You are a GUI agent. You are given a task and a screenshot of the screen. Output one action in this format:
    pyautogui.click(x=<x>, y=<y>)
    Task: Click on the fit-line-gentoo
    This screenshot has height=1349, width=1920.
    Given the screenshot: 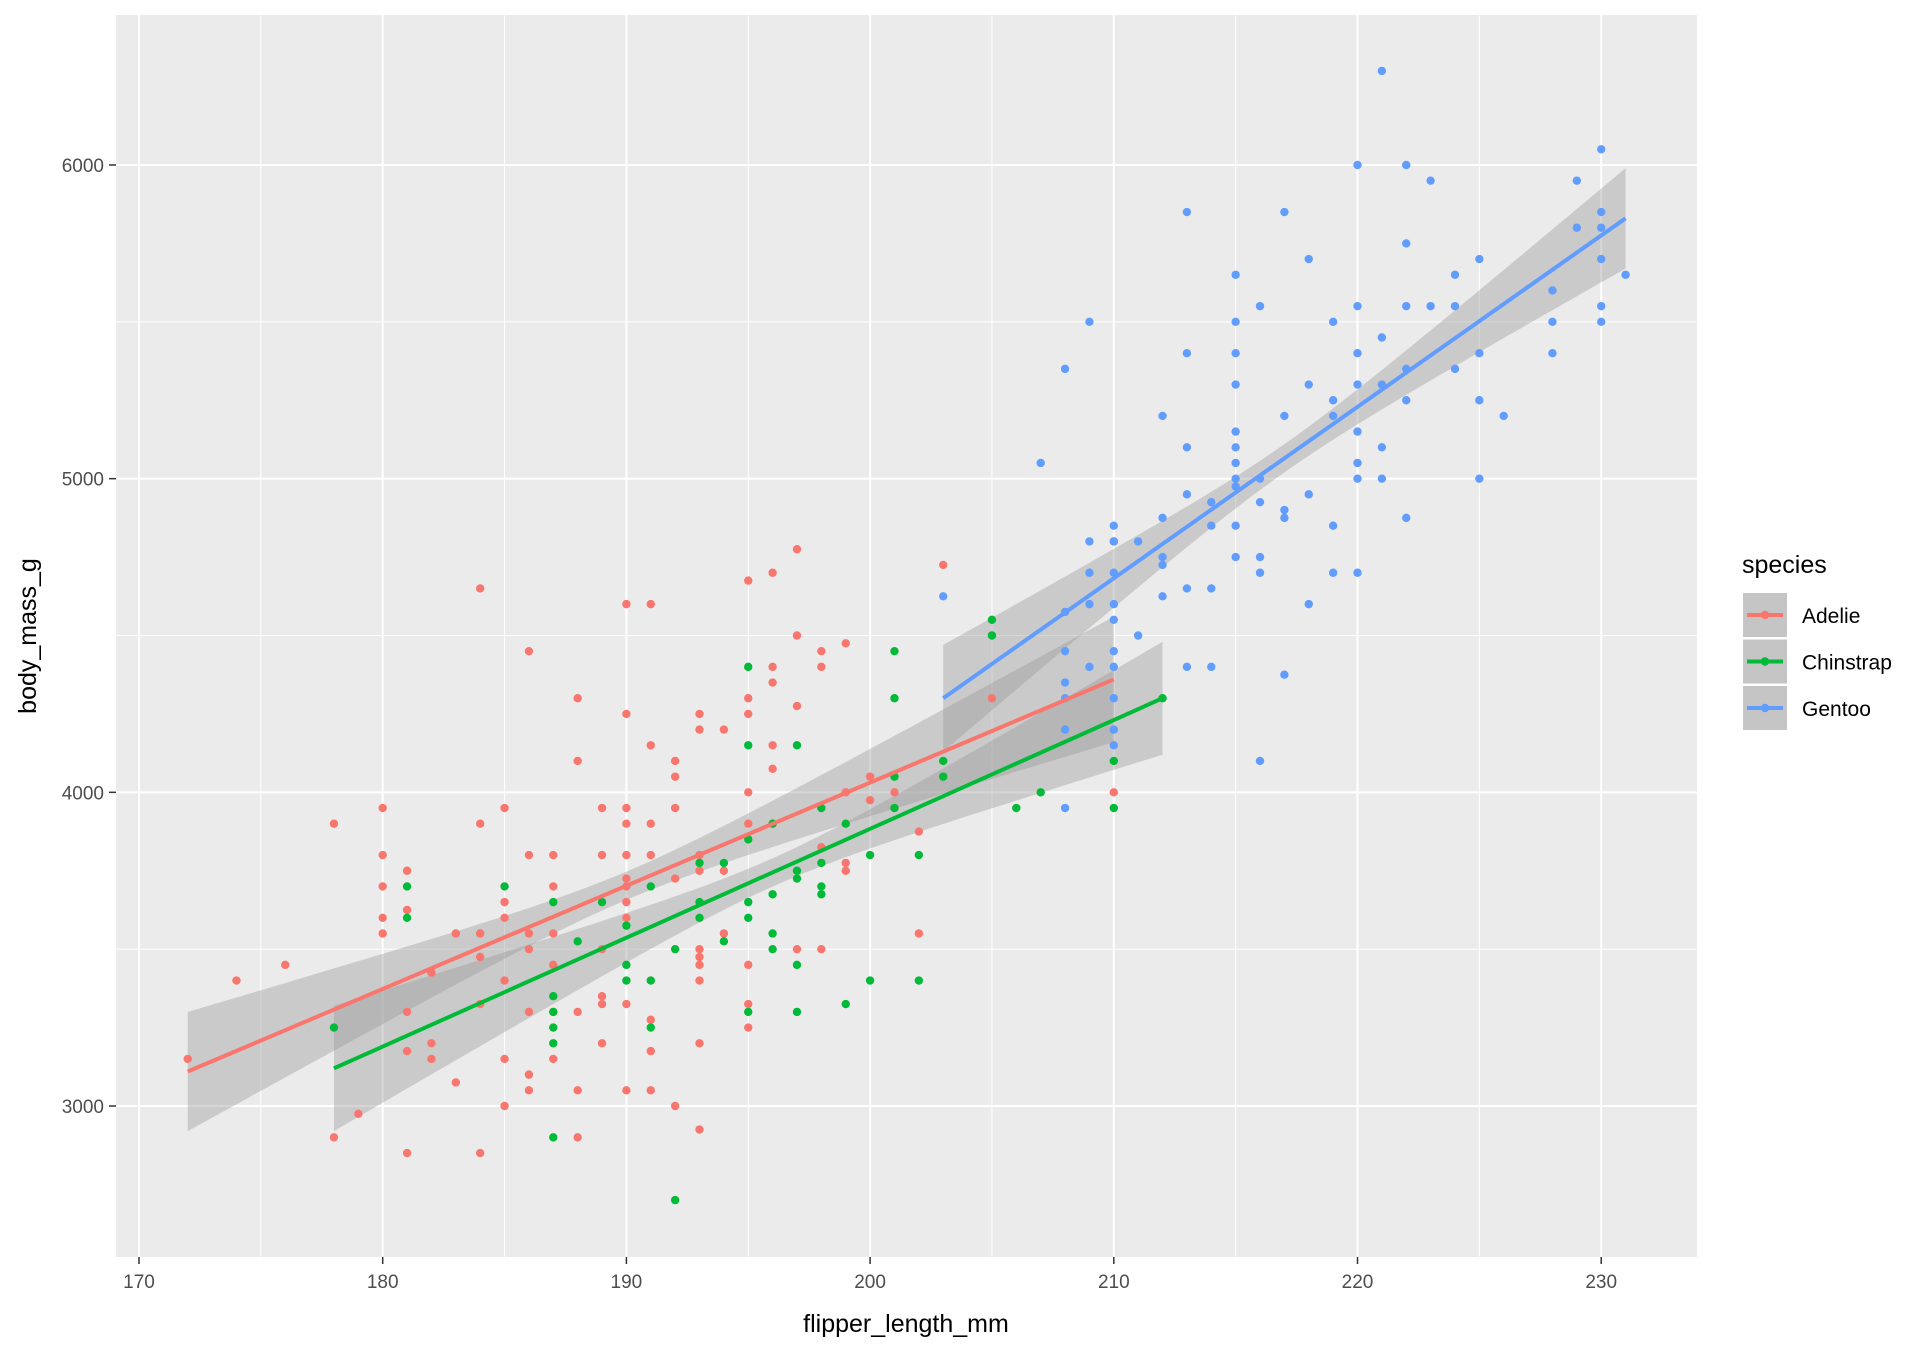 What is the action you would take?
    pyautogui.click(x=1284, y=458)
    